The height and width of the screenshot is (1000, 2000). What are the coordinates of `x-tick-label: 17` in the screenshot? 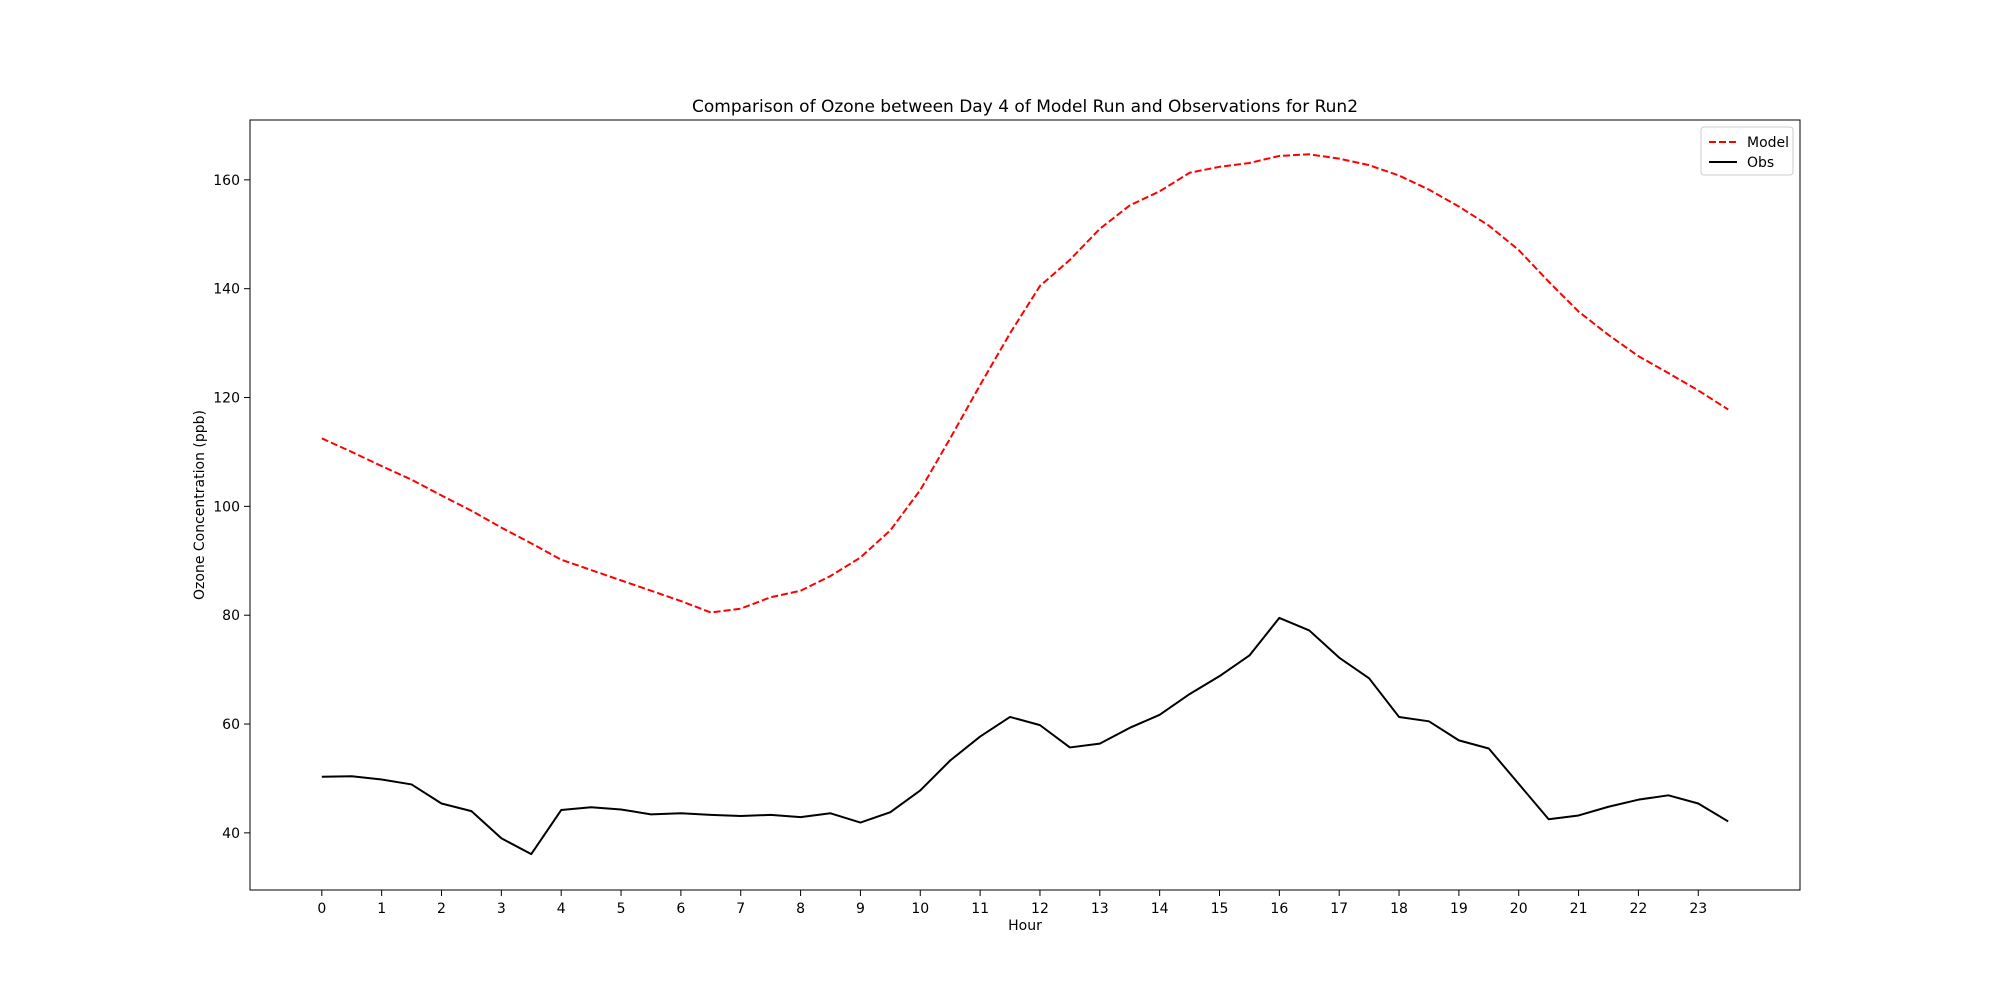 It's located at (1339, 909).